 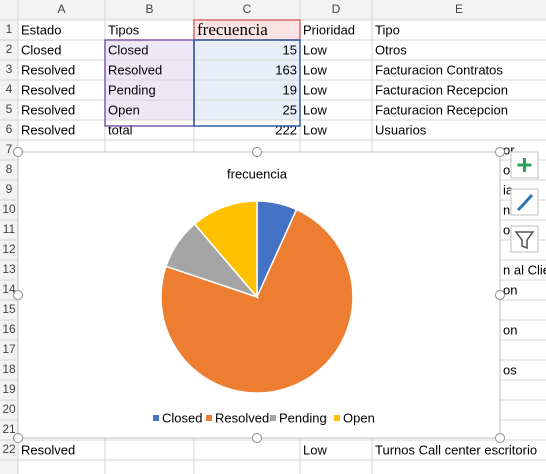 I want to click on cell-text: Turnos Call center escritorio, so click(x=456, y=449).